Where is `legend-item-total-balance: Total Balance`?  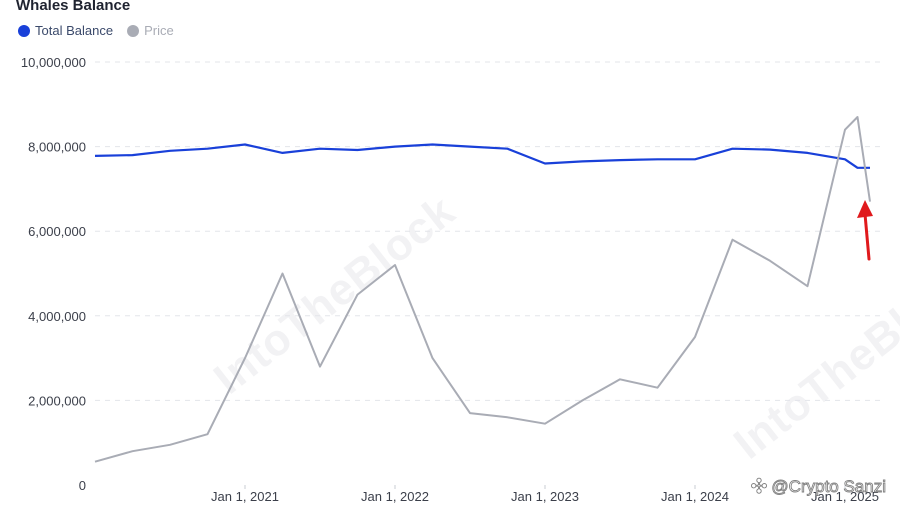
legend-item-total-balance: Total Balance is located at coordinates (65, 30).